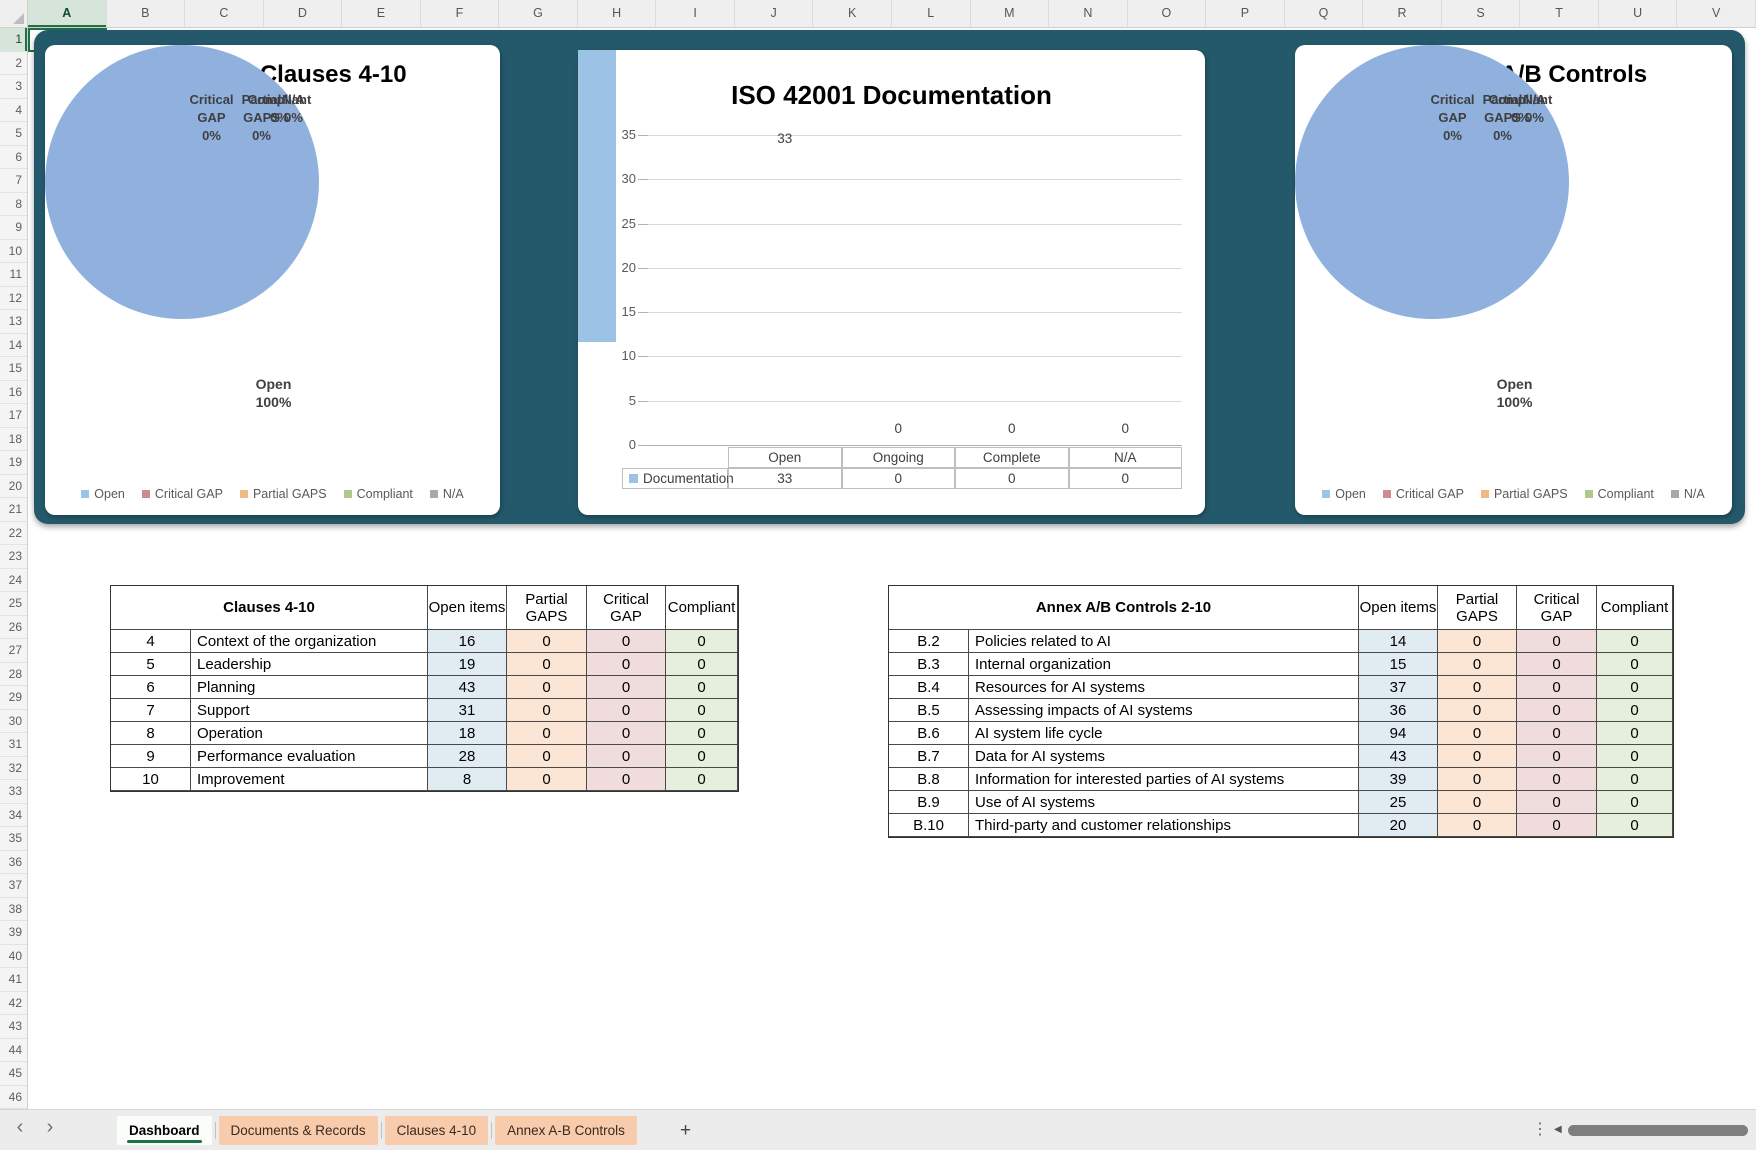 Image resolution: width=1756 pixels, height=1150 pixels. What do you see at coordinates (1540, 1129) in the screenshot?
I see `more-icon: ⋮` at bounding box center [1540, 1129].